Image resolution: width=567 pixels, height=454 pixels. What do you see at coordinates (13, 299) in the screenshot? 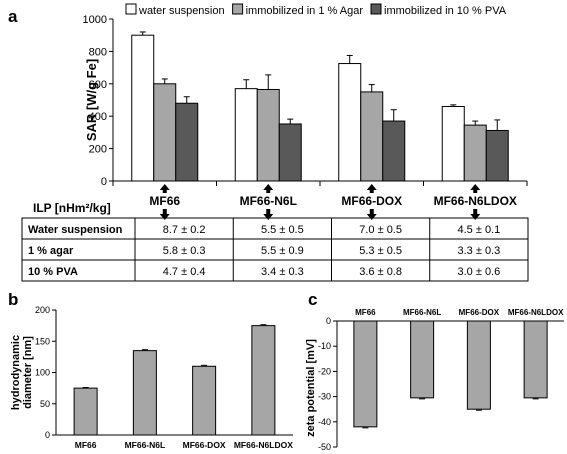
I see `panel-b-letter: b` at bounding box center [13, 299].